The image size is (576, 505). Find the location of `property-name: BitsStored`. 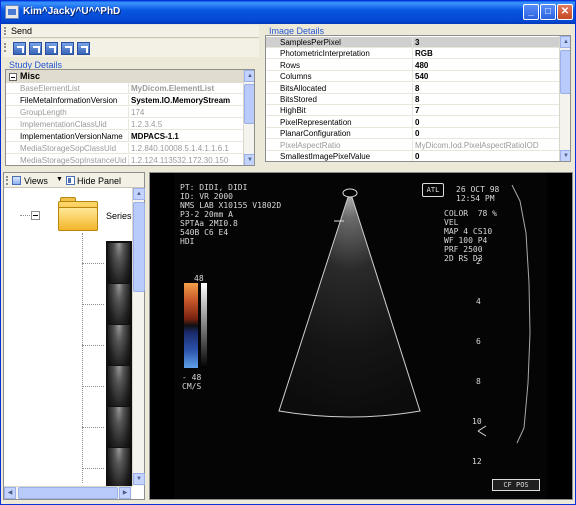

property-name: BitsStored is located at coordinates (298, 99).